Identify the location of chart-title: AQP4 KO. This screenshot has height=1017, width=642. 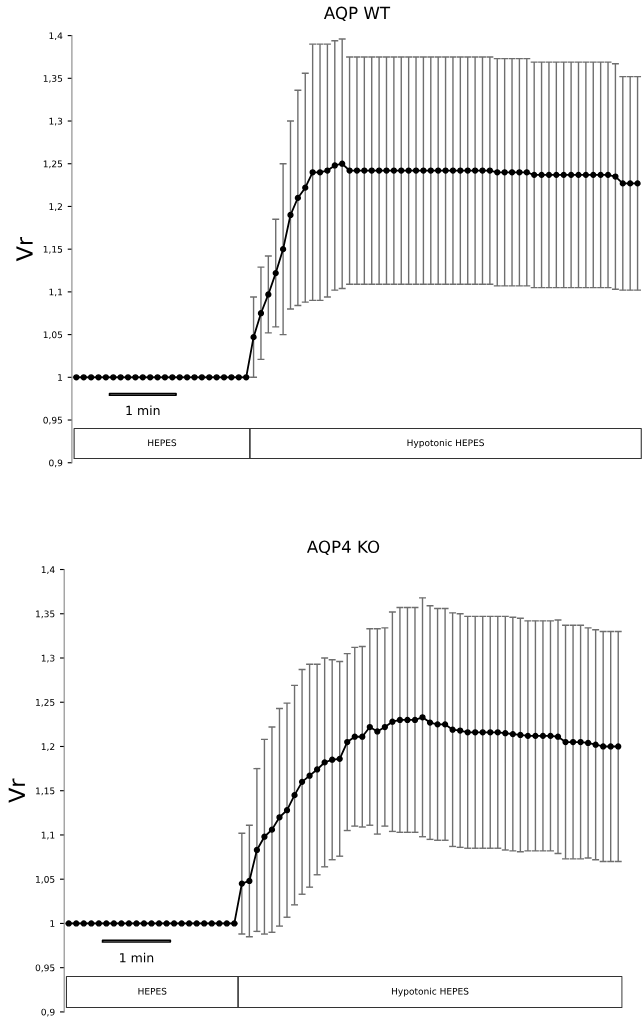
(343, 547).